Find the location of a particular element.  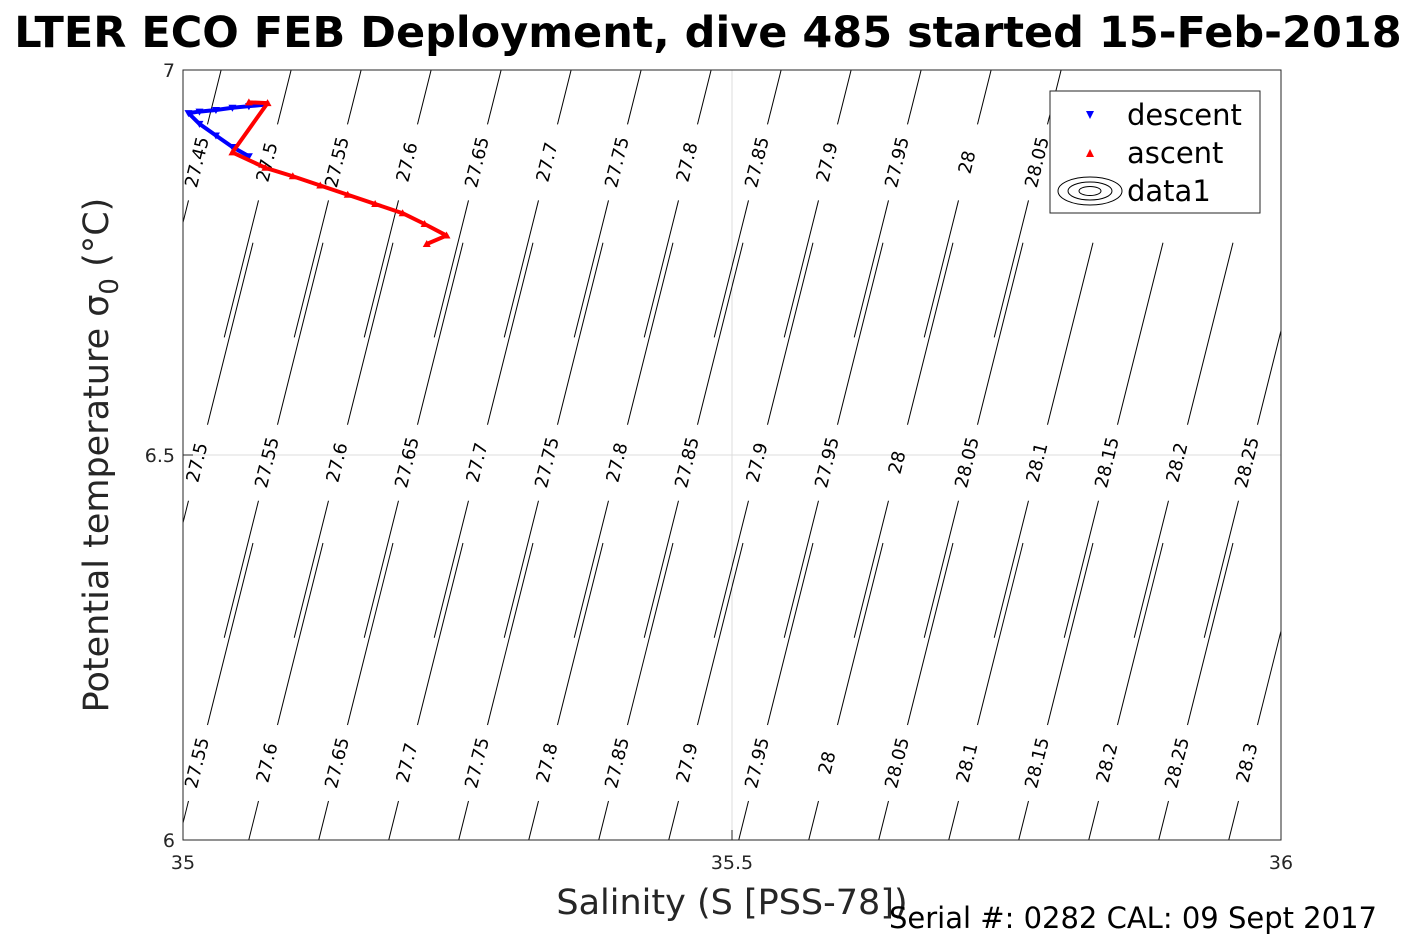

legend-ascent-marker is located at coordinates (1090, 153).